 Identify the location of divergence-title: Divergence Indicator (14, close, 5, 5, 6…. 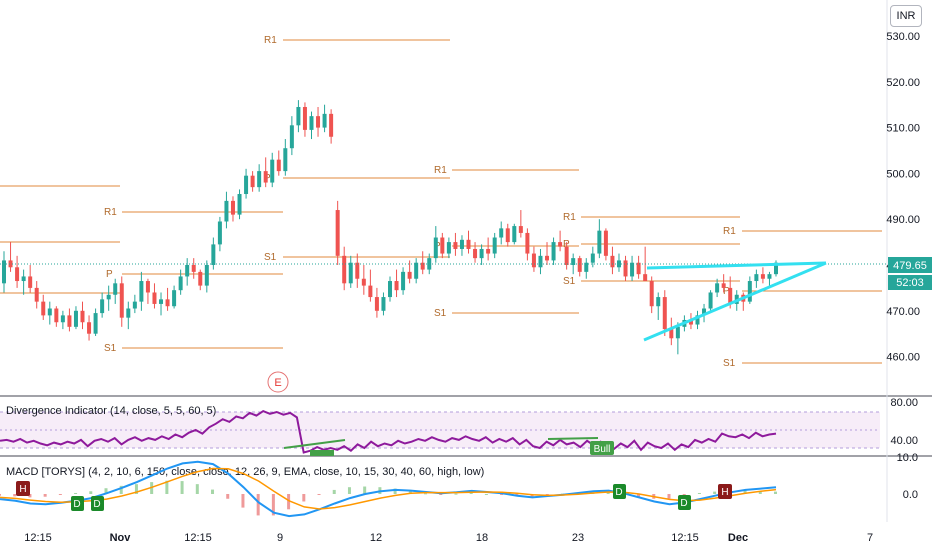
(111, 411).